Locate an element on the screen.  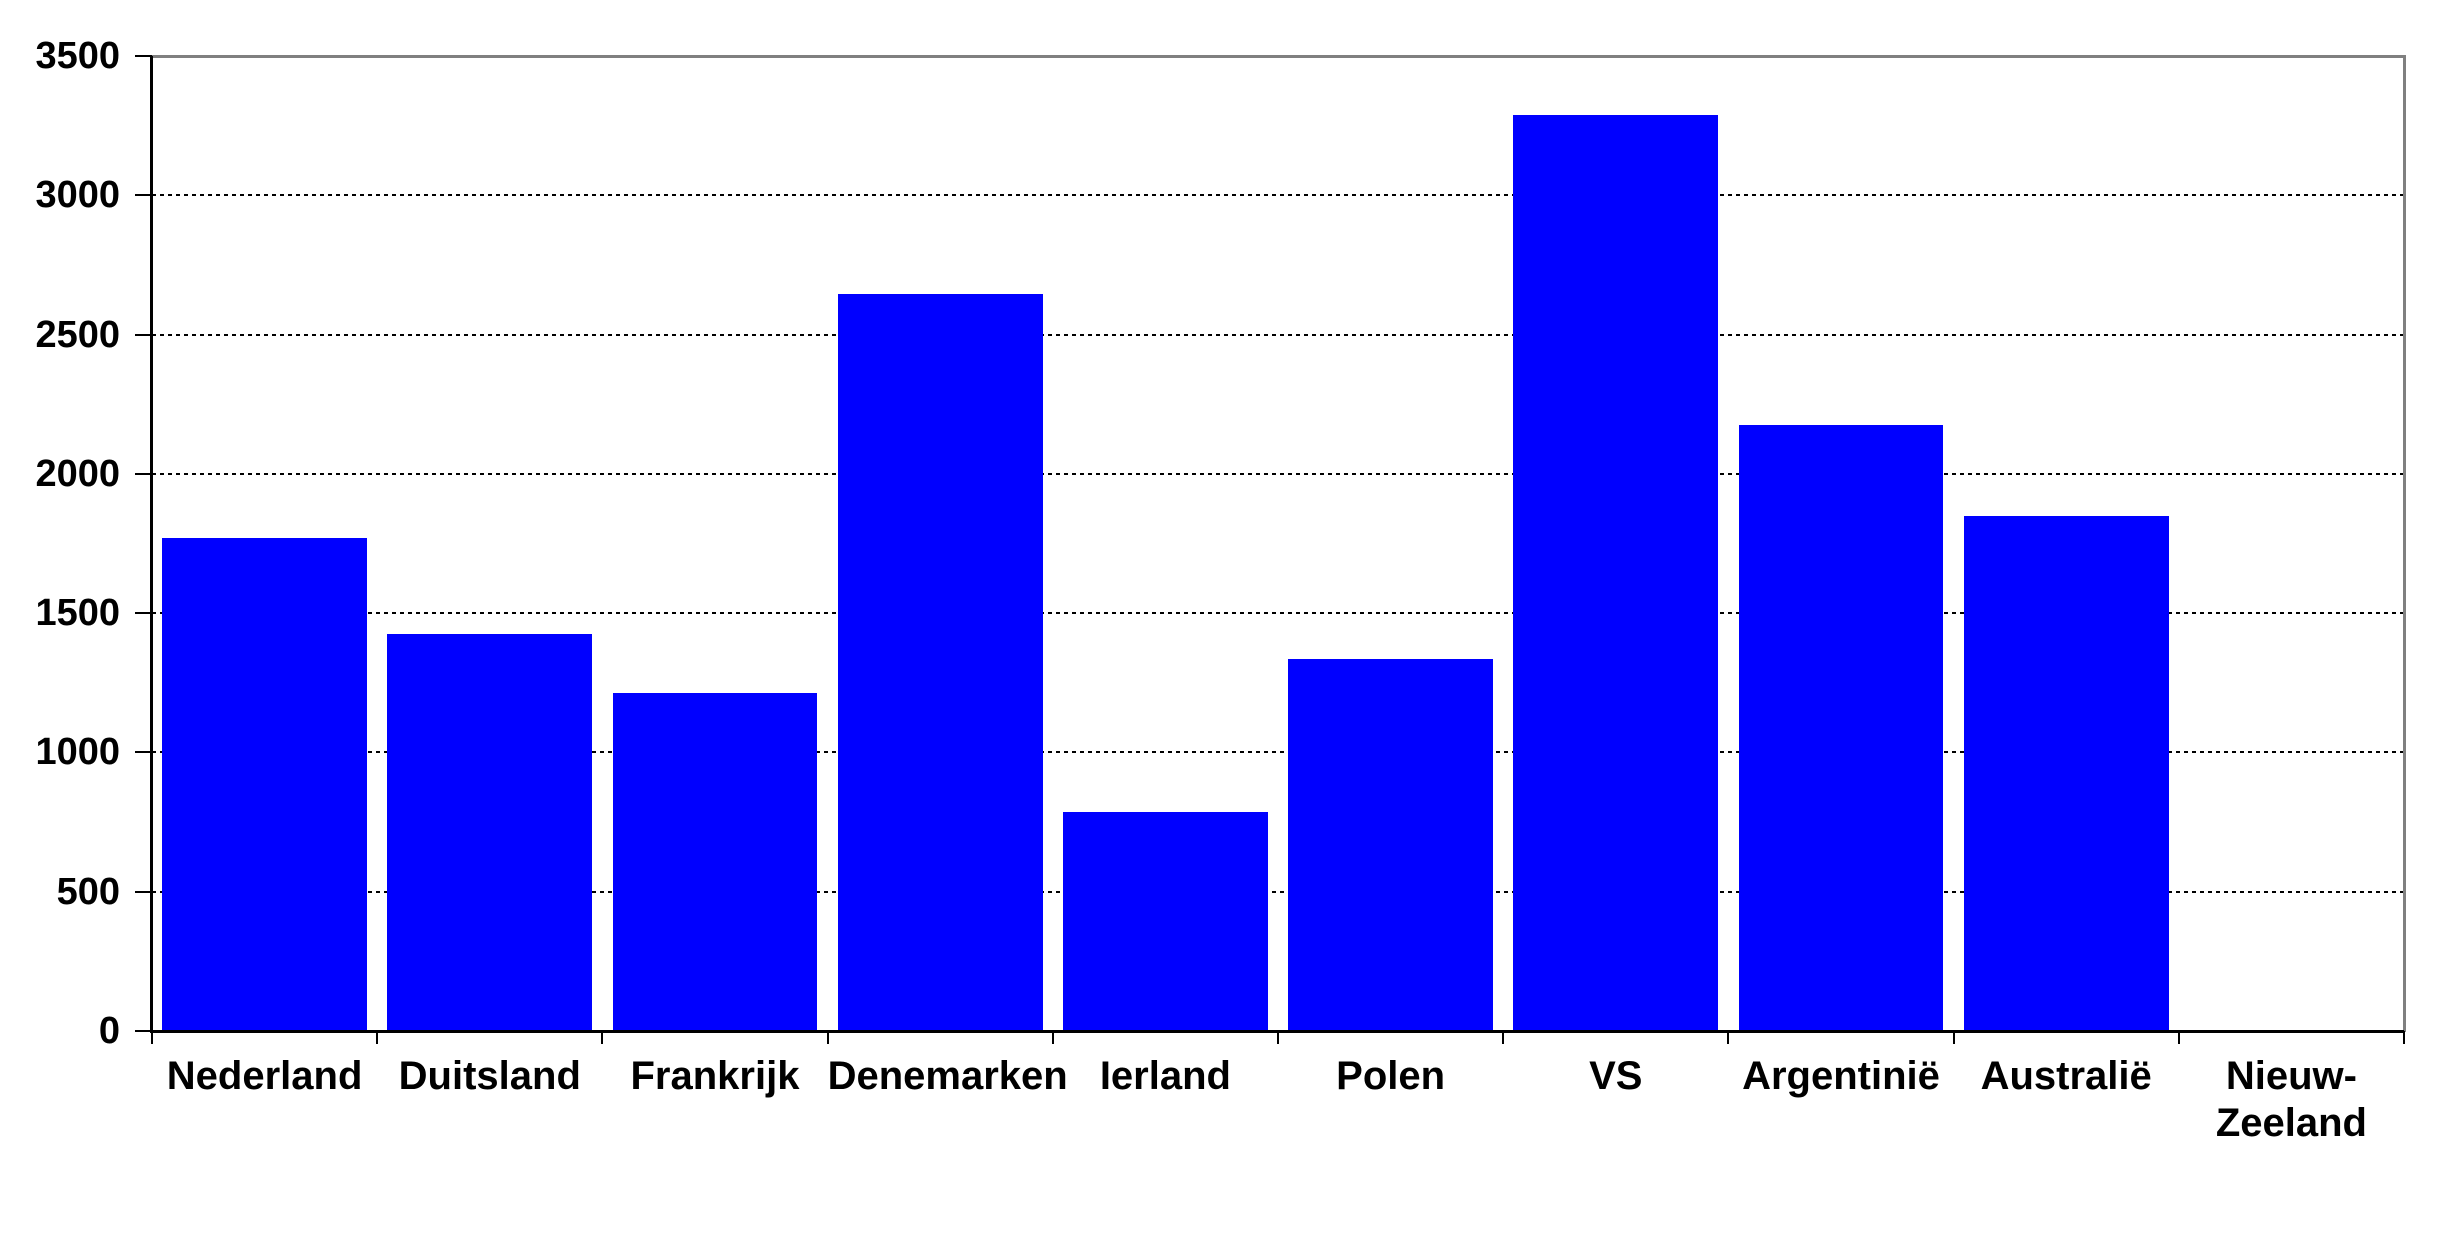
y-axis-tick-label: 0 is located at coordinates (109, 1031).